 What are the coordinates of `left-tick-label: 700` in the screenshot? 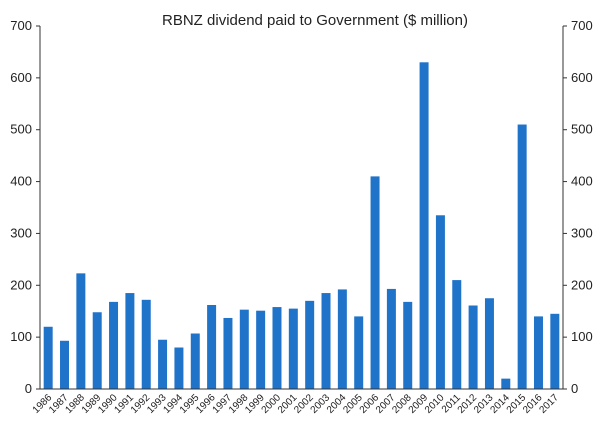 It's located at (21, 25).